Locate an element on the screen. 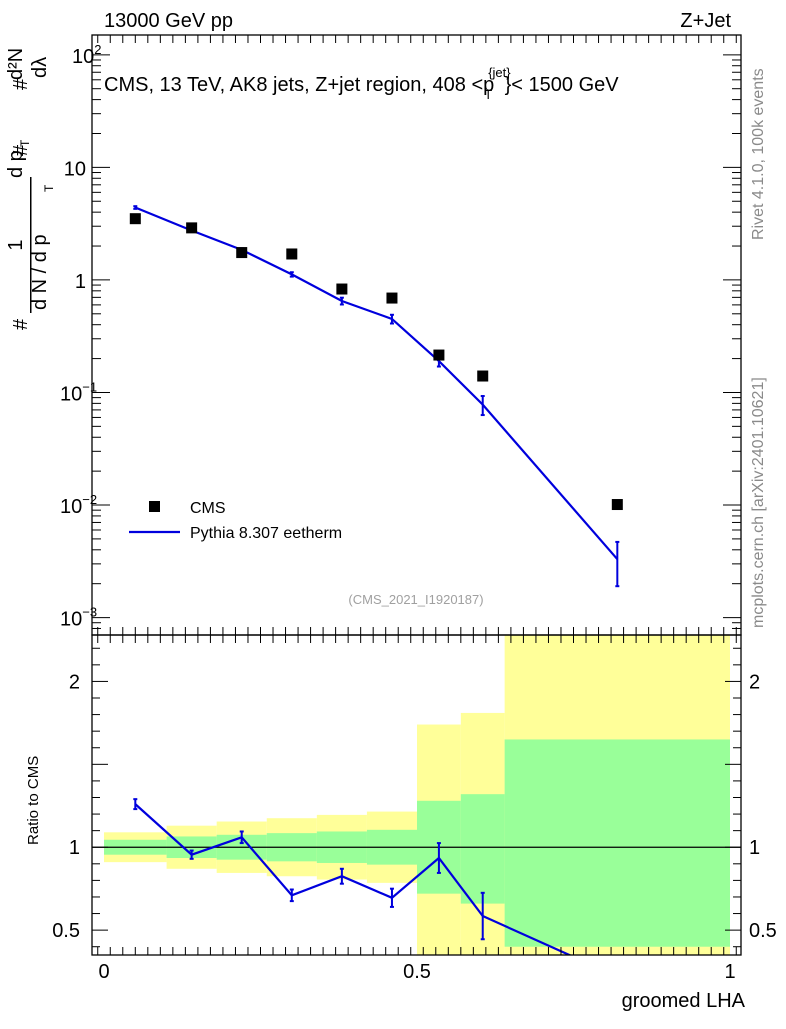 The width and height of the screenshot is (786, 1029). ratio-y-tick-label: 0.5 is located at coordinates (66, 931).